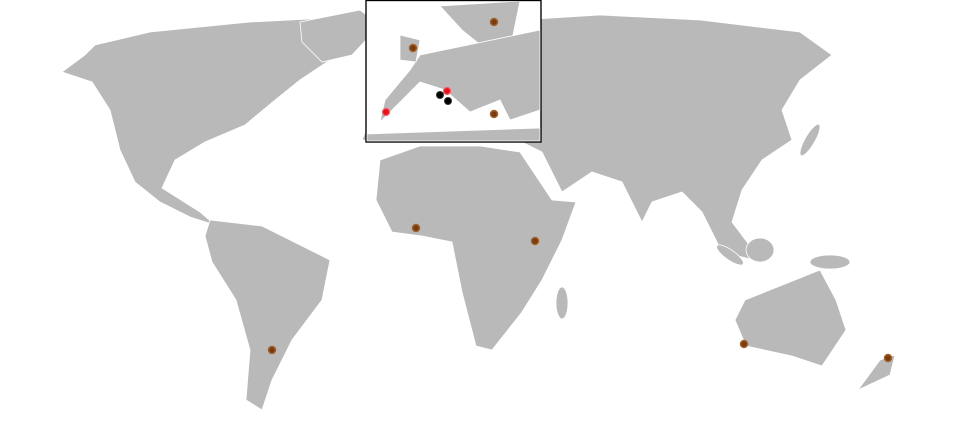 The width and height of the screenshot is (960, 421). I want to click on inset-border, so click(453, 71).